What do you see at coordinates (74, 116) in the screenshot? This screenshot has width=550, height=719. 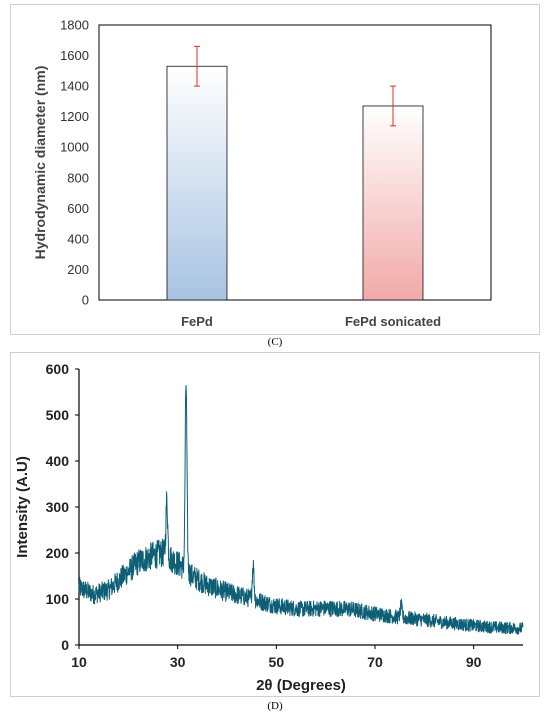 I see `y-tick-label: 1200` at bounding box center [74, 116].